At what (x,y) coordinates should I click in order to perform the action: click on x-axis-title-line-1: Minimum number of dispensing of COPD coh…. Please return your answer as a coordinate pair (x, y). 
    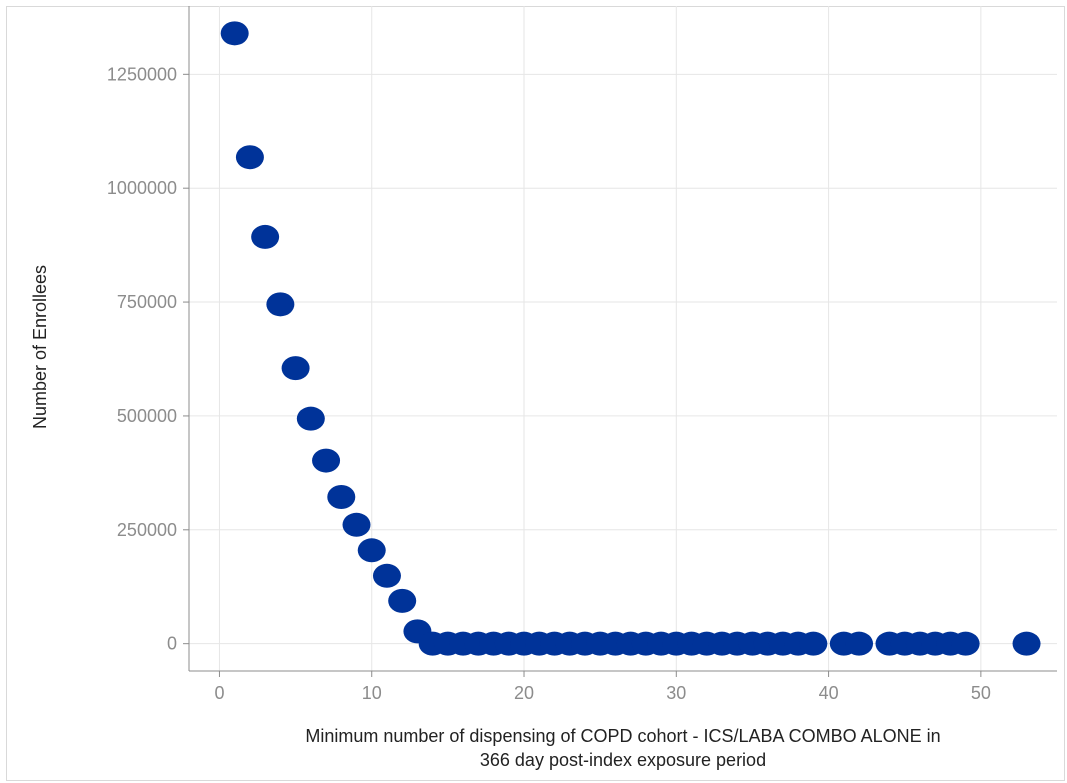
    Looking at the image, I should click on (622, 736).